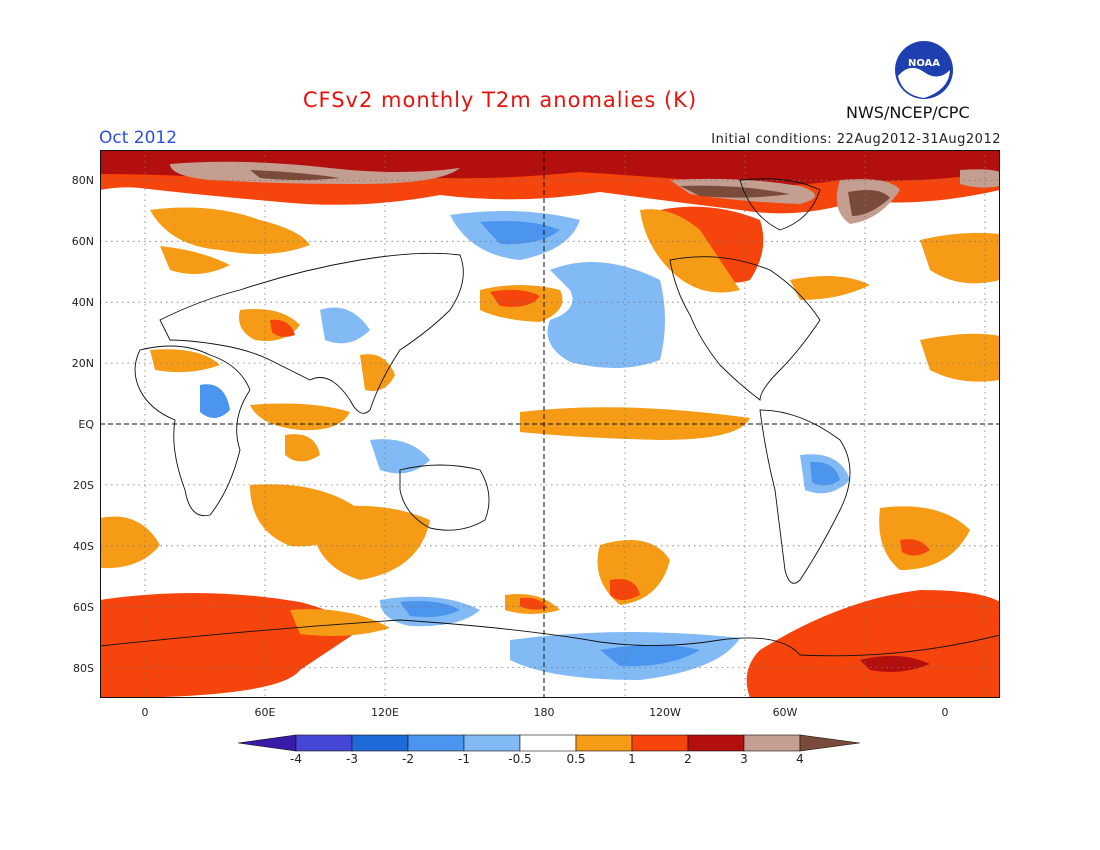  I want to click on noaa-logo-icon: NOAA, so click(924, 70).